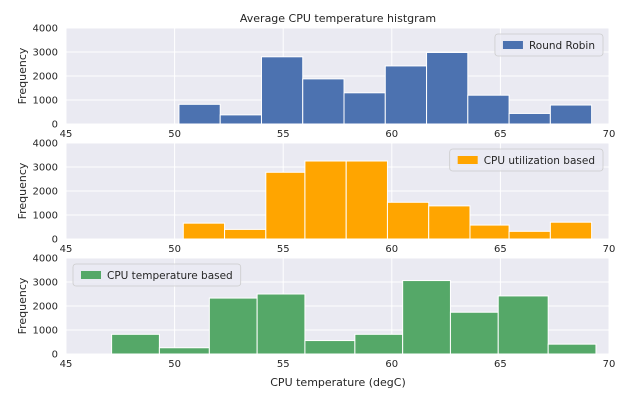 The width and height of the screenshot is (644, 408). I want to click on legend: CPU temperature based, so click(157, 275).